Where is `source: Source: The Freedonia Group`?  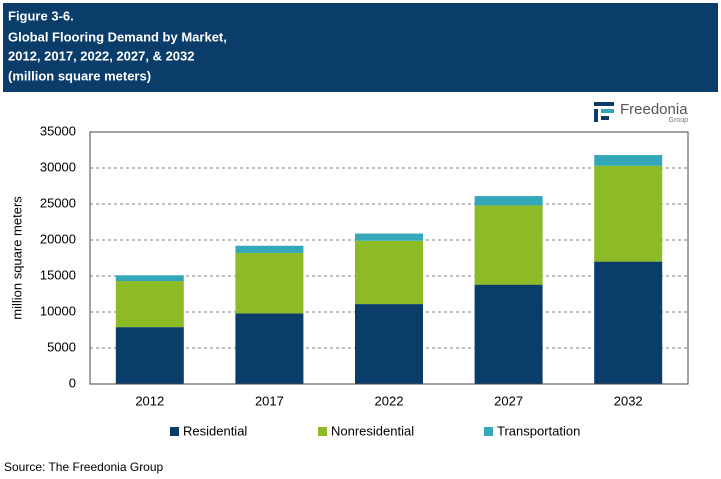 source: Source: The Freedonia Group is located at coordinates (84, 467).